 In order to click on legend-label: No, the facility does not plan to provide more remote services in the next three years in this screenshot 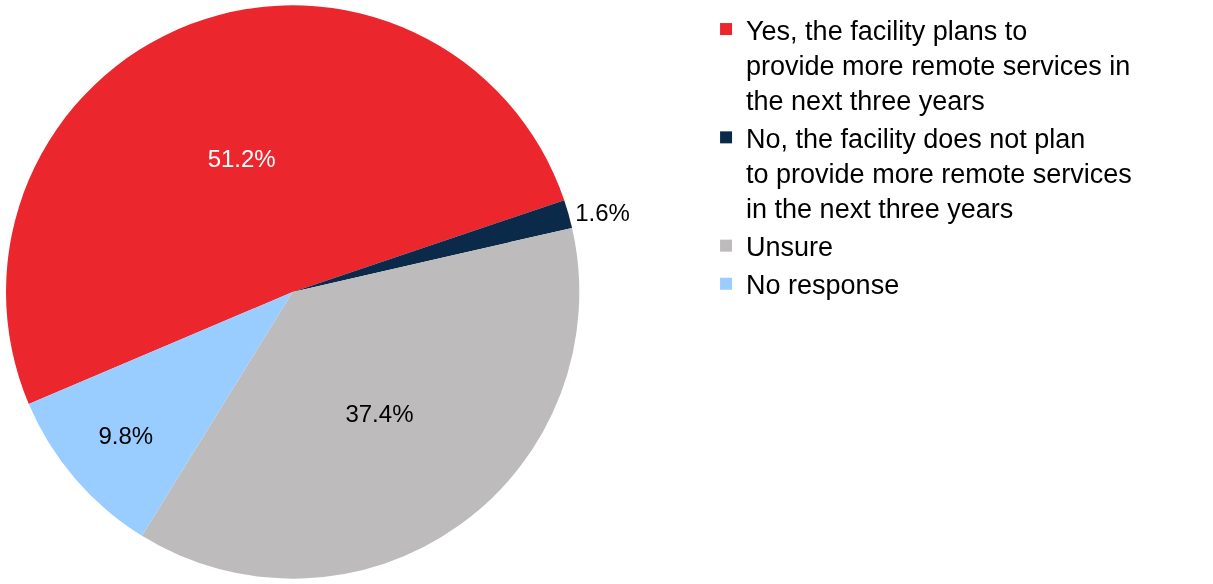, I will do `click(939, 174)`.